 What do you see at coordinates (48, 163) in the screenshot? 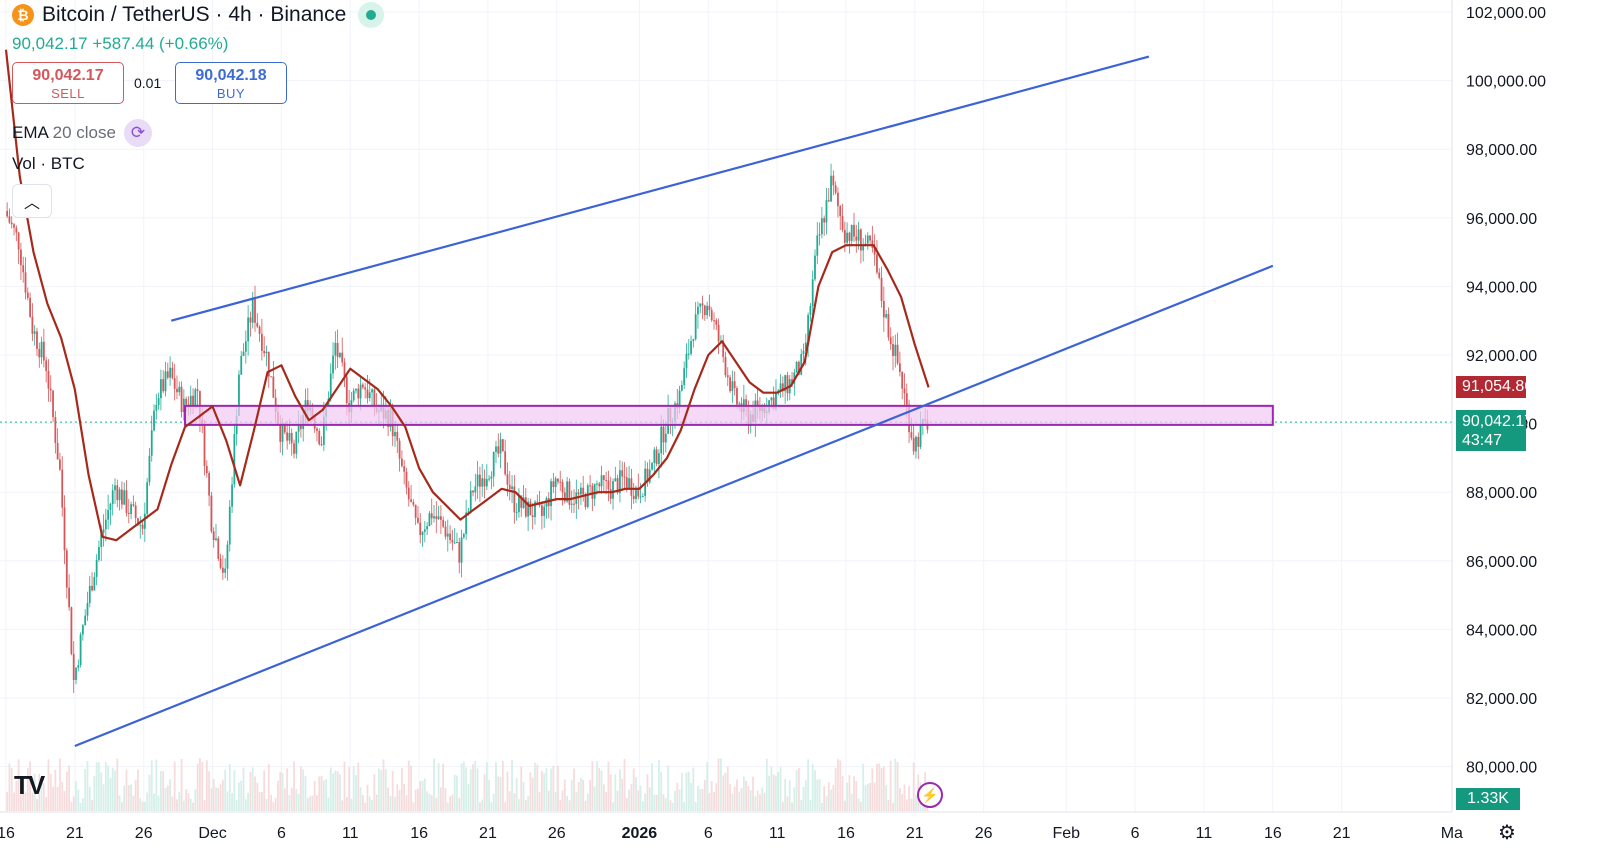
I see `volume-legend: Vol · BTC` at bounding box center [48, 163].